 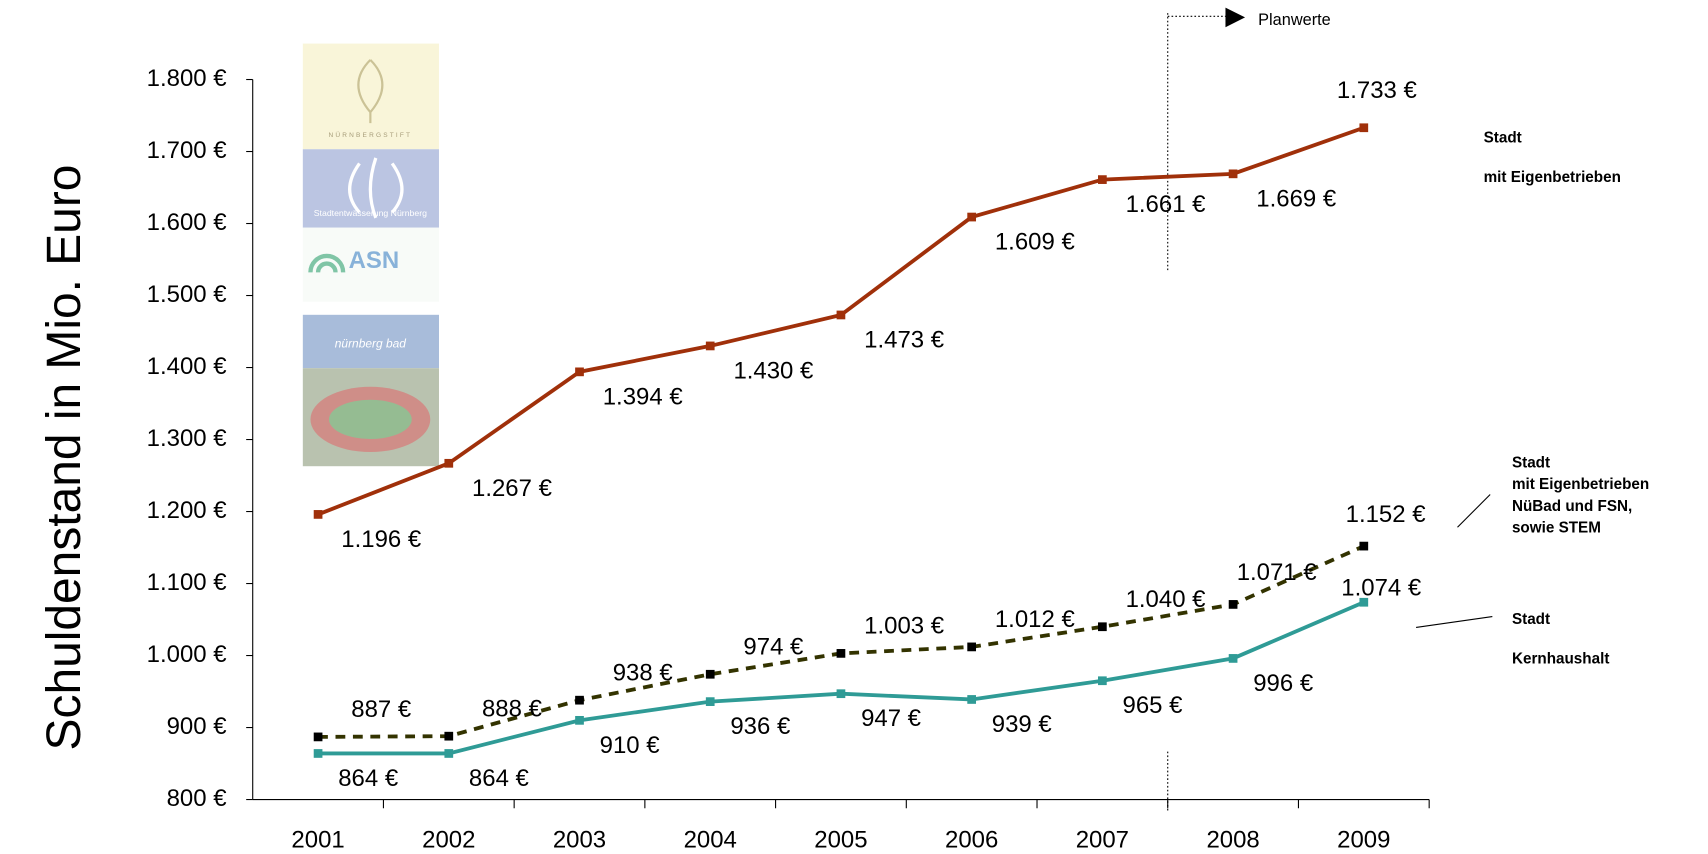 What do you see at coordinates (1283, 683) in the screenshot?
I see `data-label: 996 €` at bounding box center [1283, 683].